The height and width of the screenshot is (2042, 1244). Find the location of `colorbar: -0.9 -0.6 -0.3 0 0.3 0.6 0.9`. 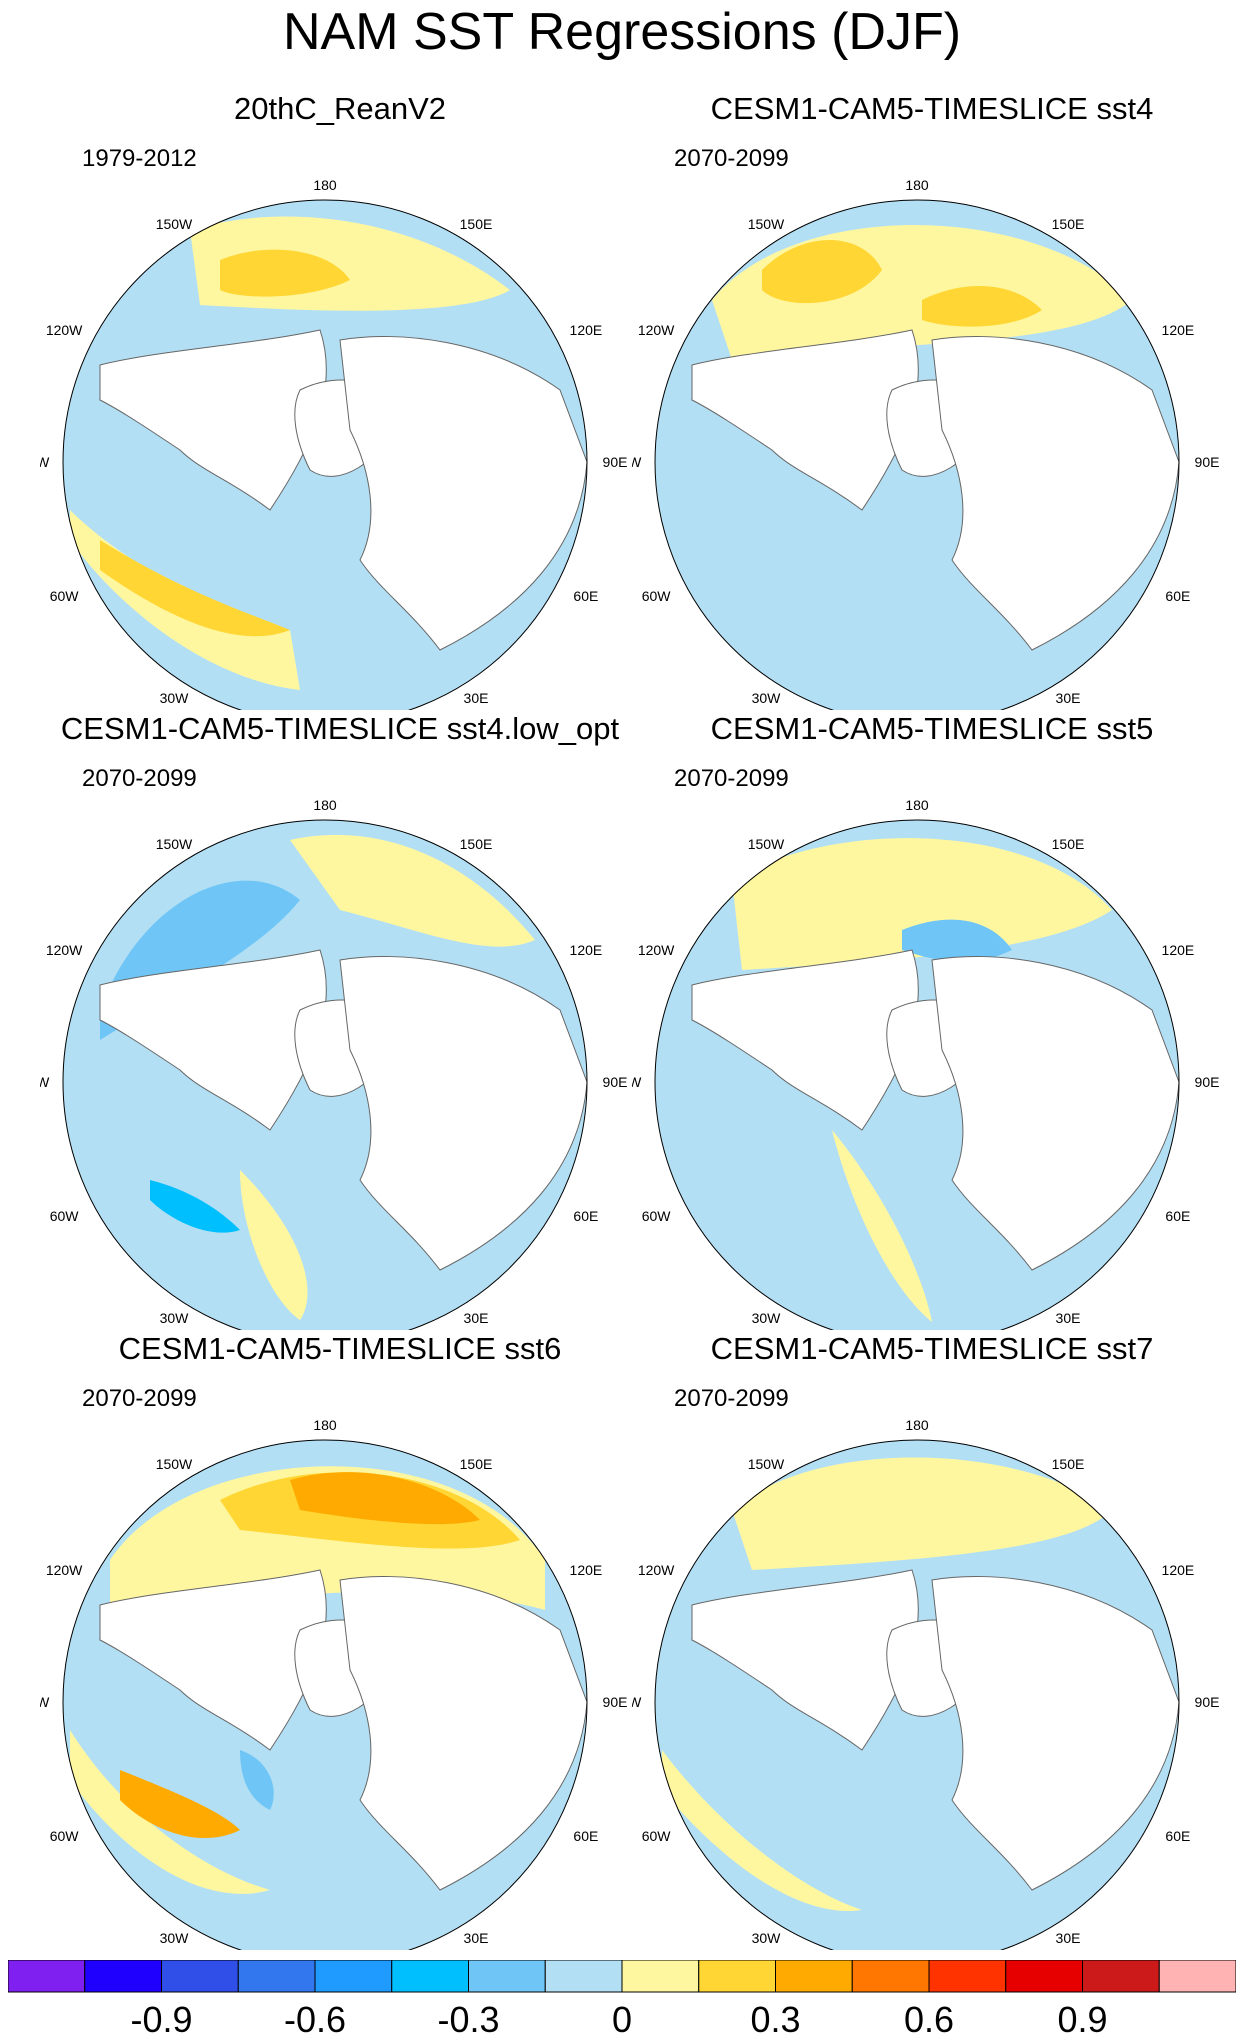

colorbar: -0.9 -0.6 -0.3 0 0.3 0.6 0.9 is located at coordinates (622, 2000).